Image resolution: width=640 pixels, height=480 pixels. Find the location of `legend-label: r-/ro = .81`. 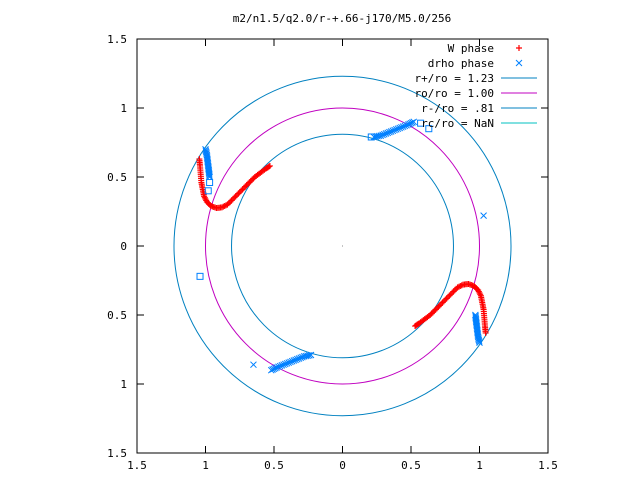

legend-label: r-/ro = .81 is located at coordinates (457, 108).